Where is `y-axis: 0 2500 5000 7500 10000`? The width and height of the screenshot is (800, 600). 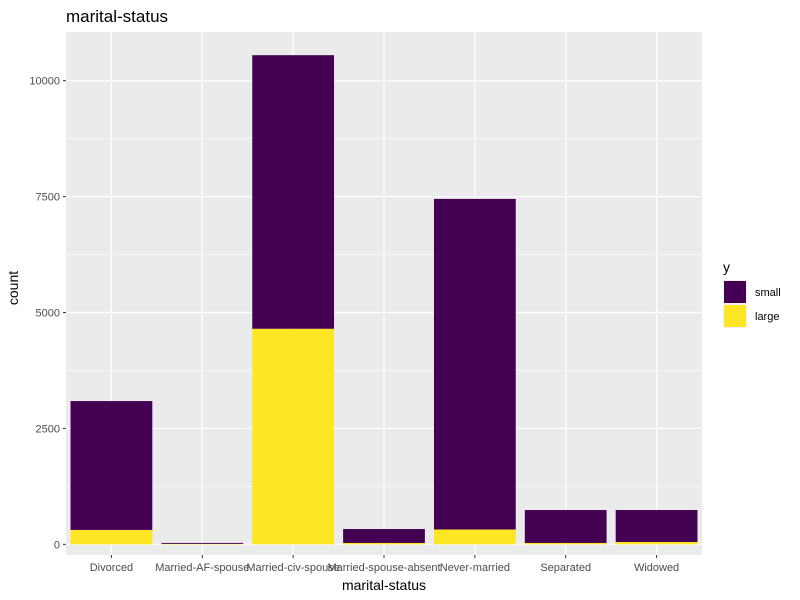 y-axis: 0 2500 5000 7500 10000 is located at coordinates (47, 313).